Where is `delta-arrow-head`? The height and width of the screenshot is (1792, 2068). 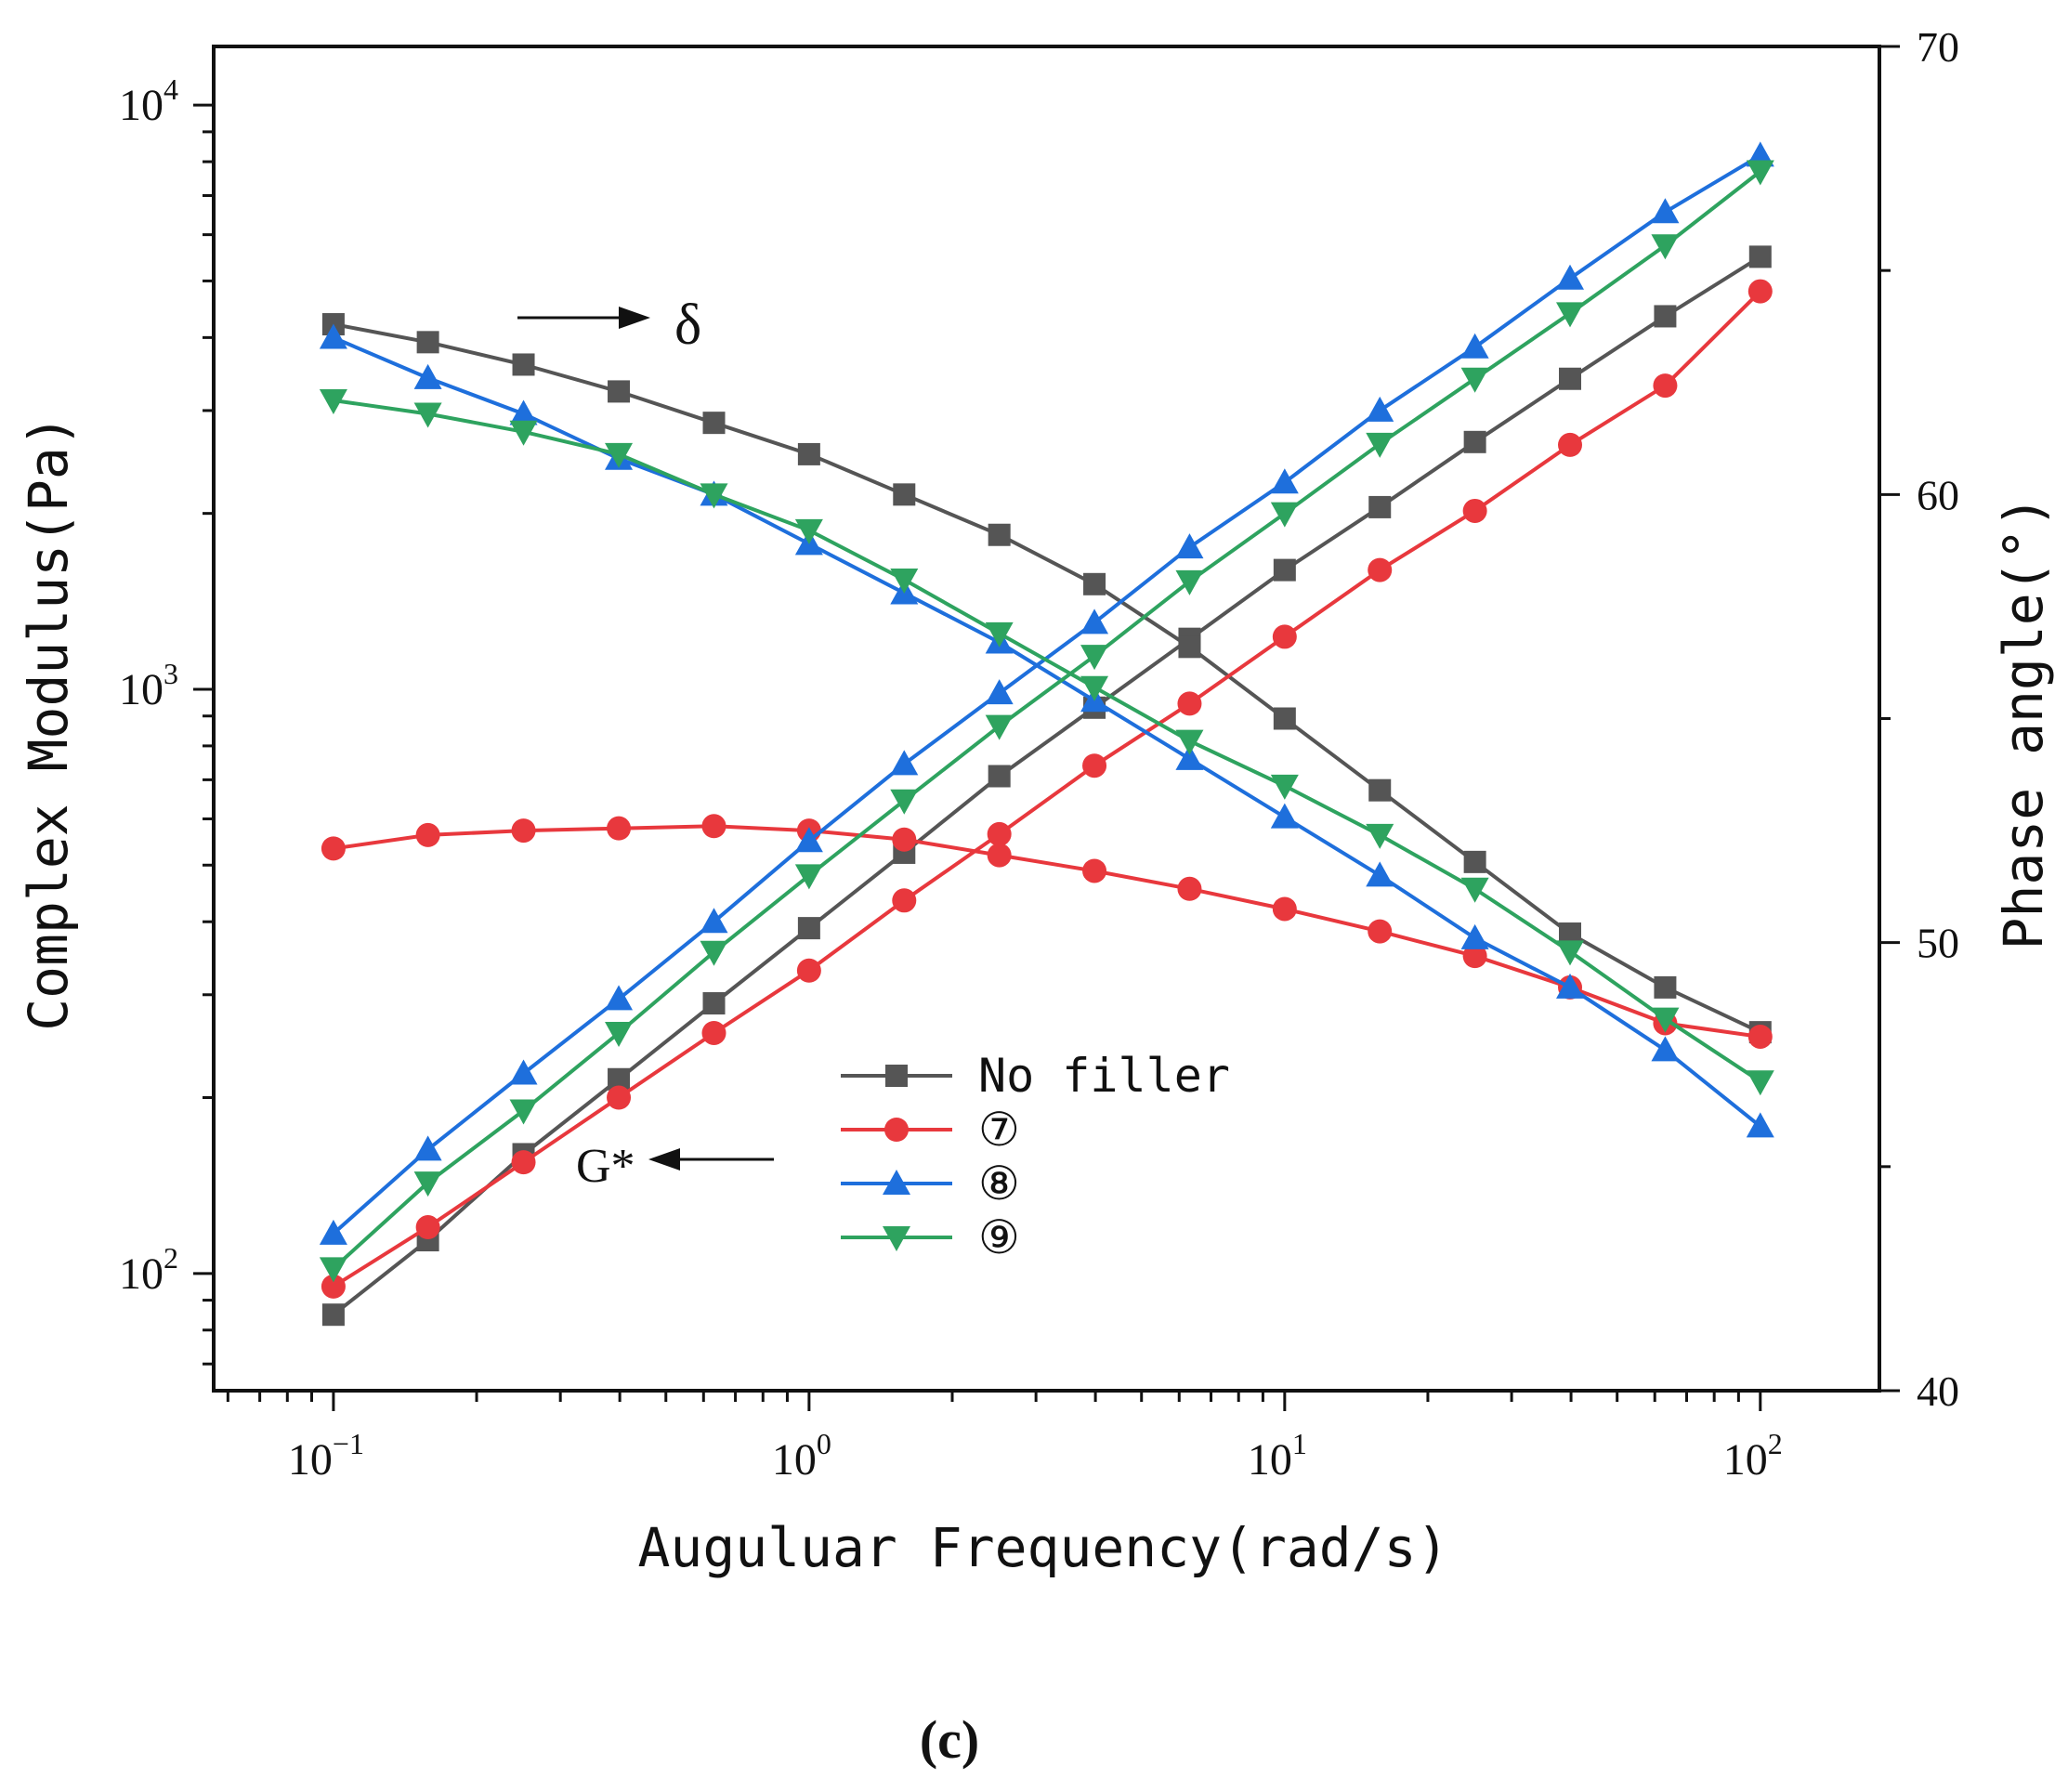 delta-arrow-head is located at coordinates (634, 318).